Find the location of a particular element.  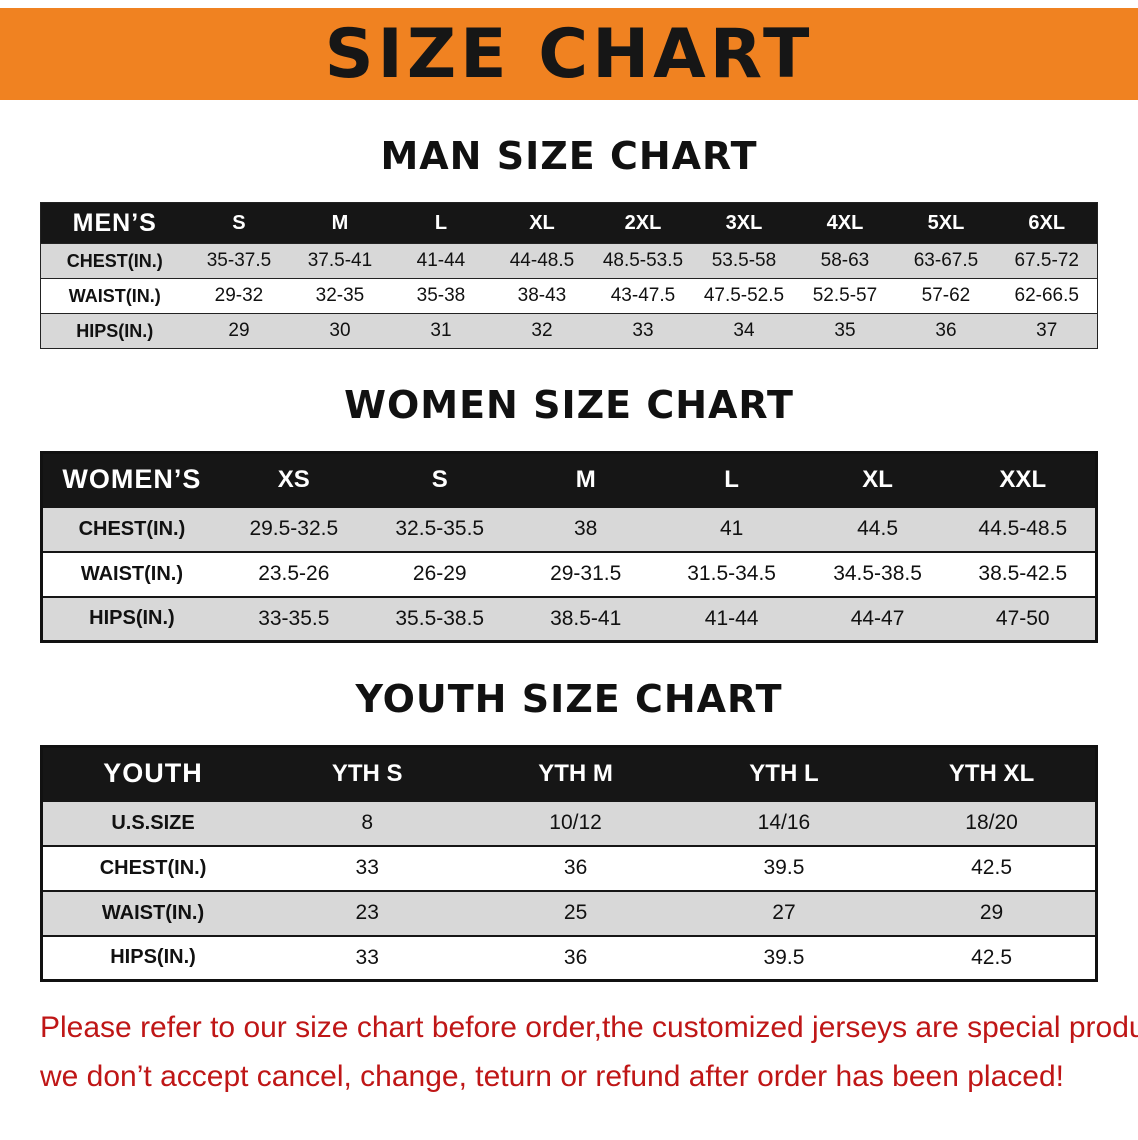

size-value: 67.5-72 is located at coordinates (1047, 261).